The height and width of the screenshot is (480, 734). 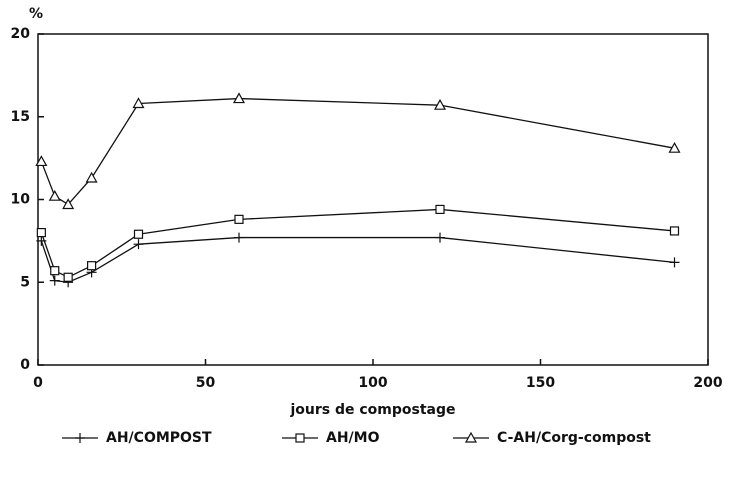 I want to click on y-tick-label: 20, so click(x=21, y=34).